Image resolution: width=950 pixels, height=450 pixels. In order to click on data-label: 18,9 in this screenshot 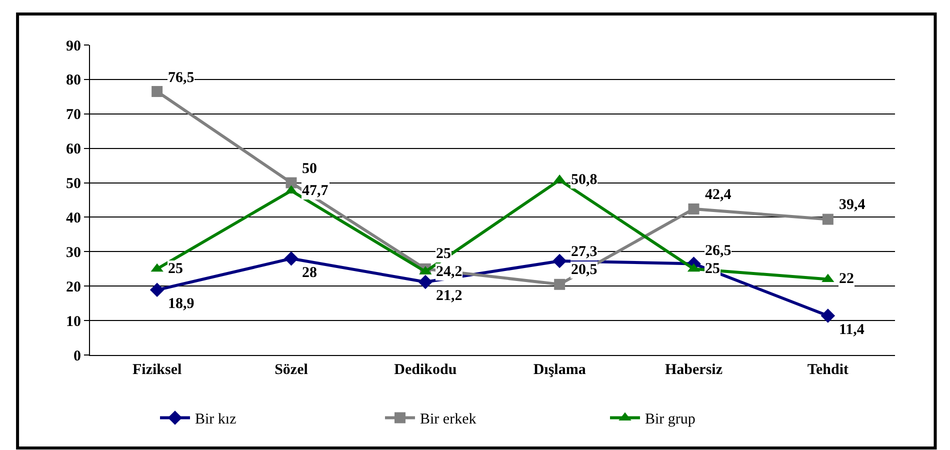, I will do `click(181, 304)`.